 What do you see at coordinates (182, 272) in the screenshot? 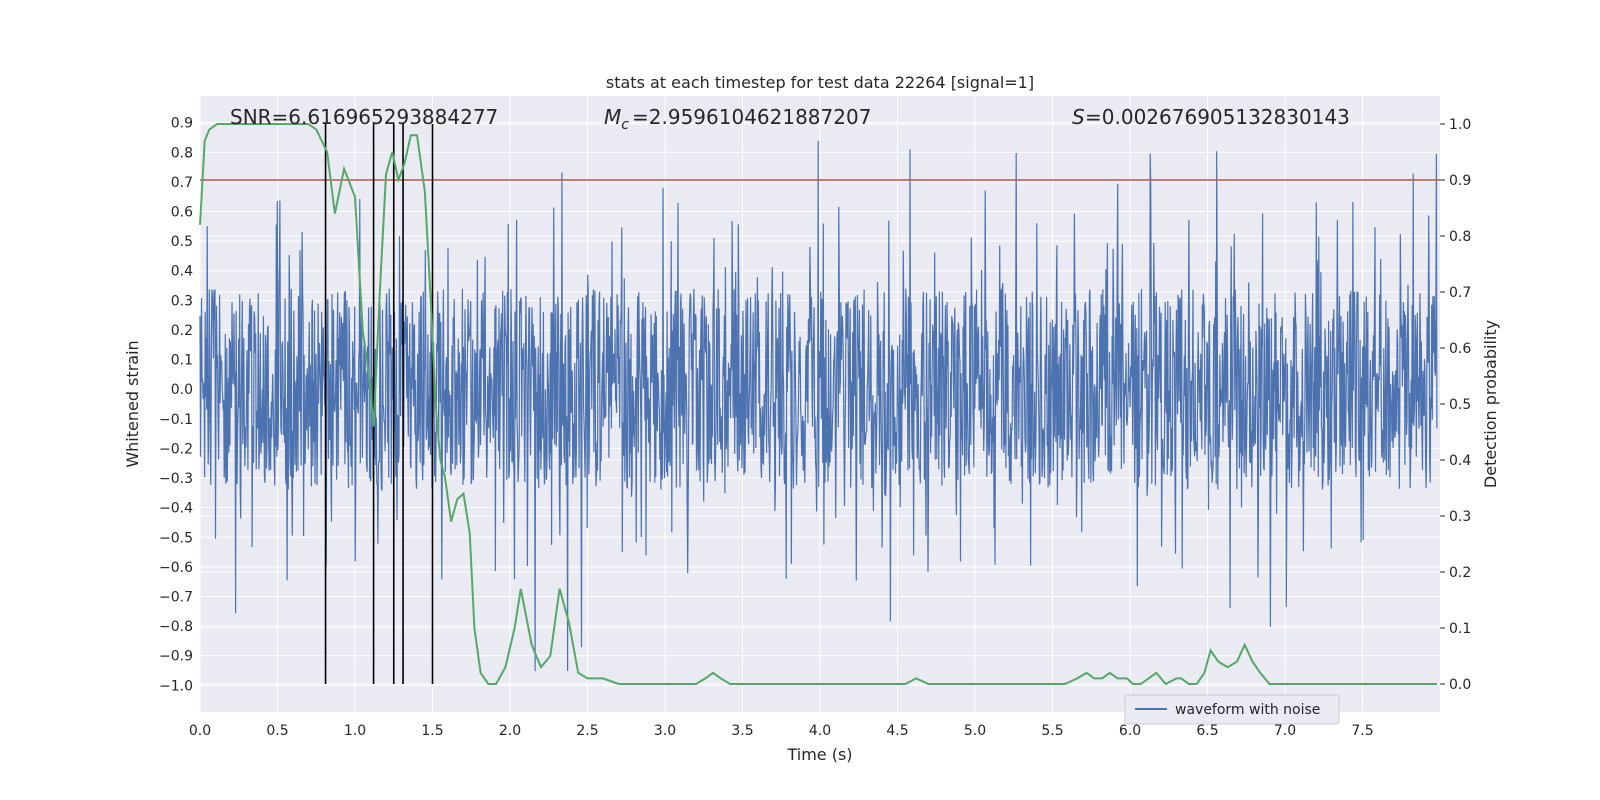
I see `y-left-tick-label: 0.4` at bounding box center [182, 272].